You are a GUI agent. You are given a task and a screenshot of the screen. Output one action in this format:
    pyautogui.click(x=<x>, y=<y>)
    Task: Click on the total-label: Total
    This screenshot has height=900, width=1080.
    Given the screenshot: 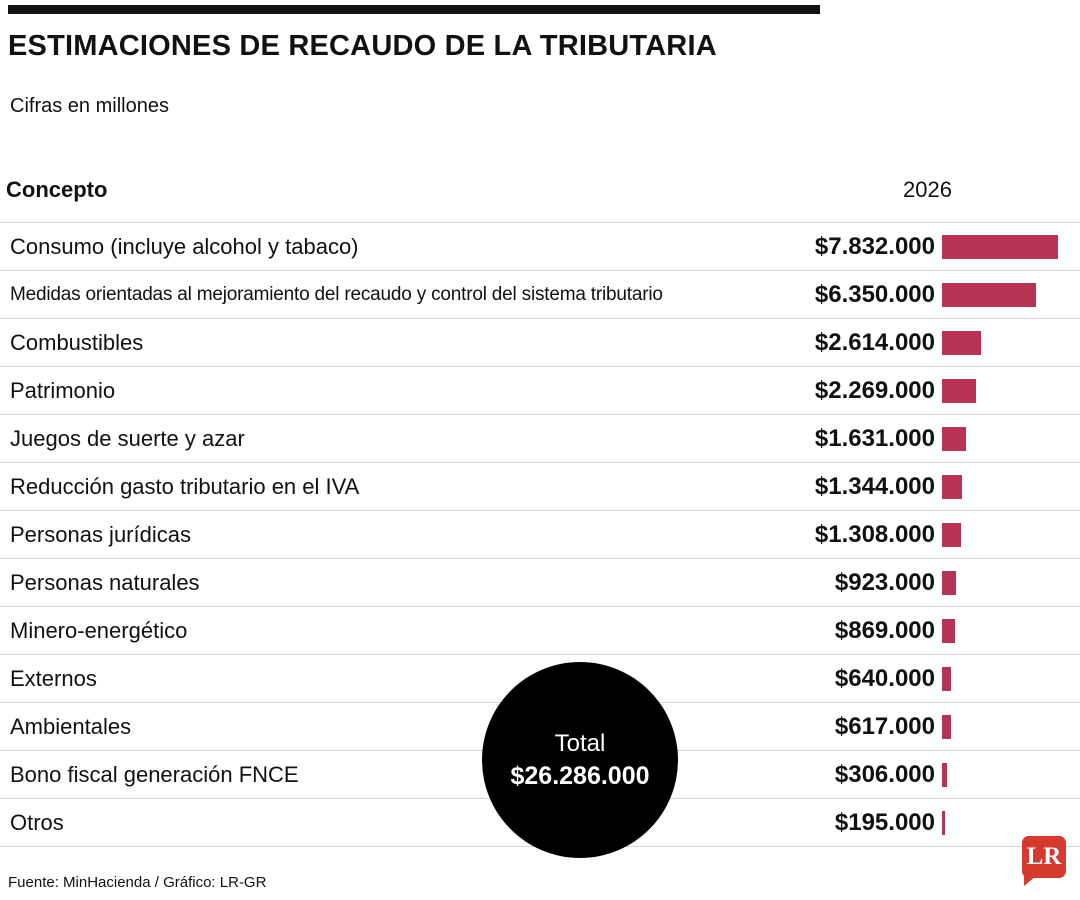 What is the action you would take?
    pyautogui.click(x=580, y=743)
    